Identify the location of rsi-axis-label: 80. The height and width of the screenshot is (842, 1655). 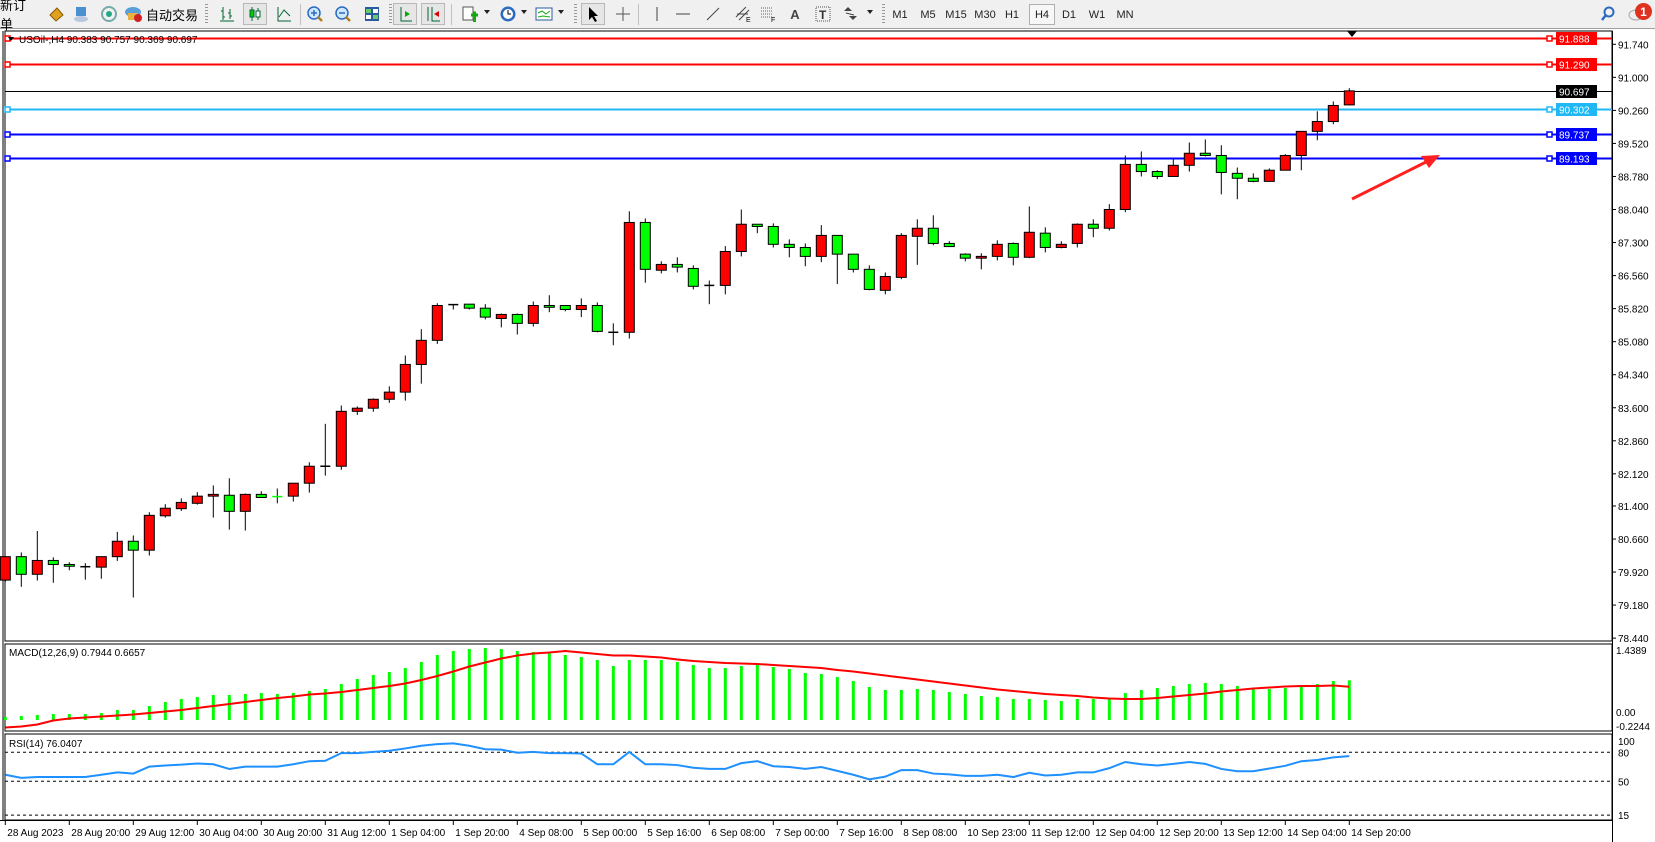
(1624, 753).